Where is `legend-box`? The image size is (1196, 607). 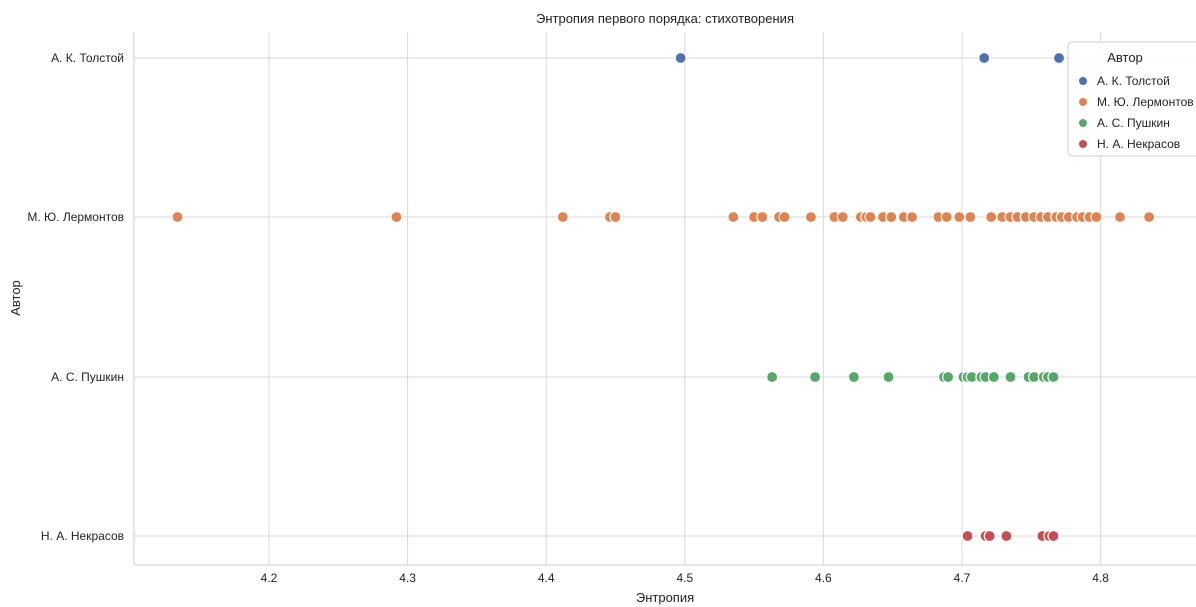 legend-box is located at coordinates (1131, 99).